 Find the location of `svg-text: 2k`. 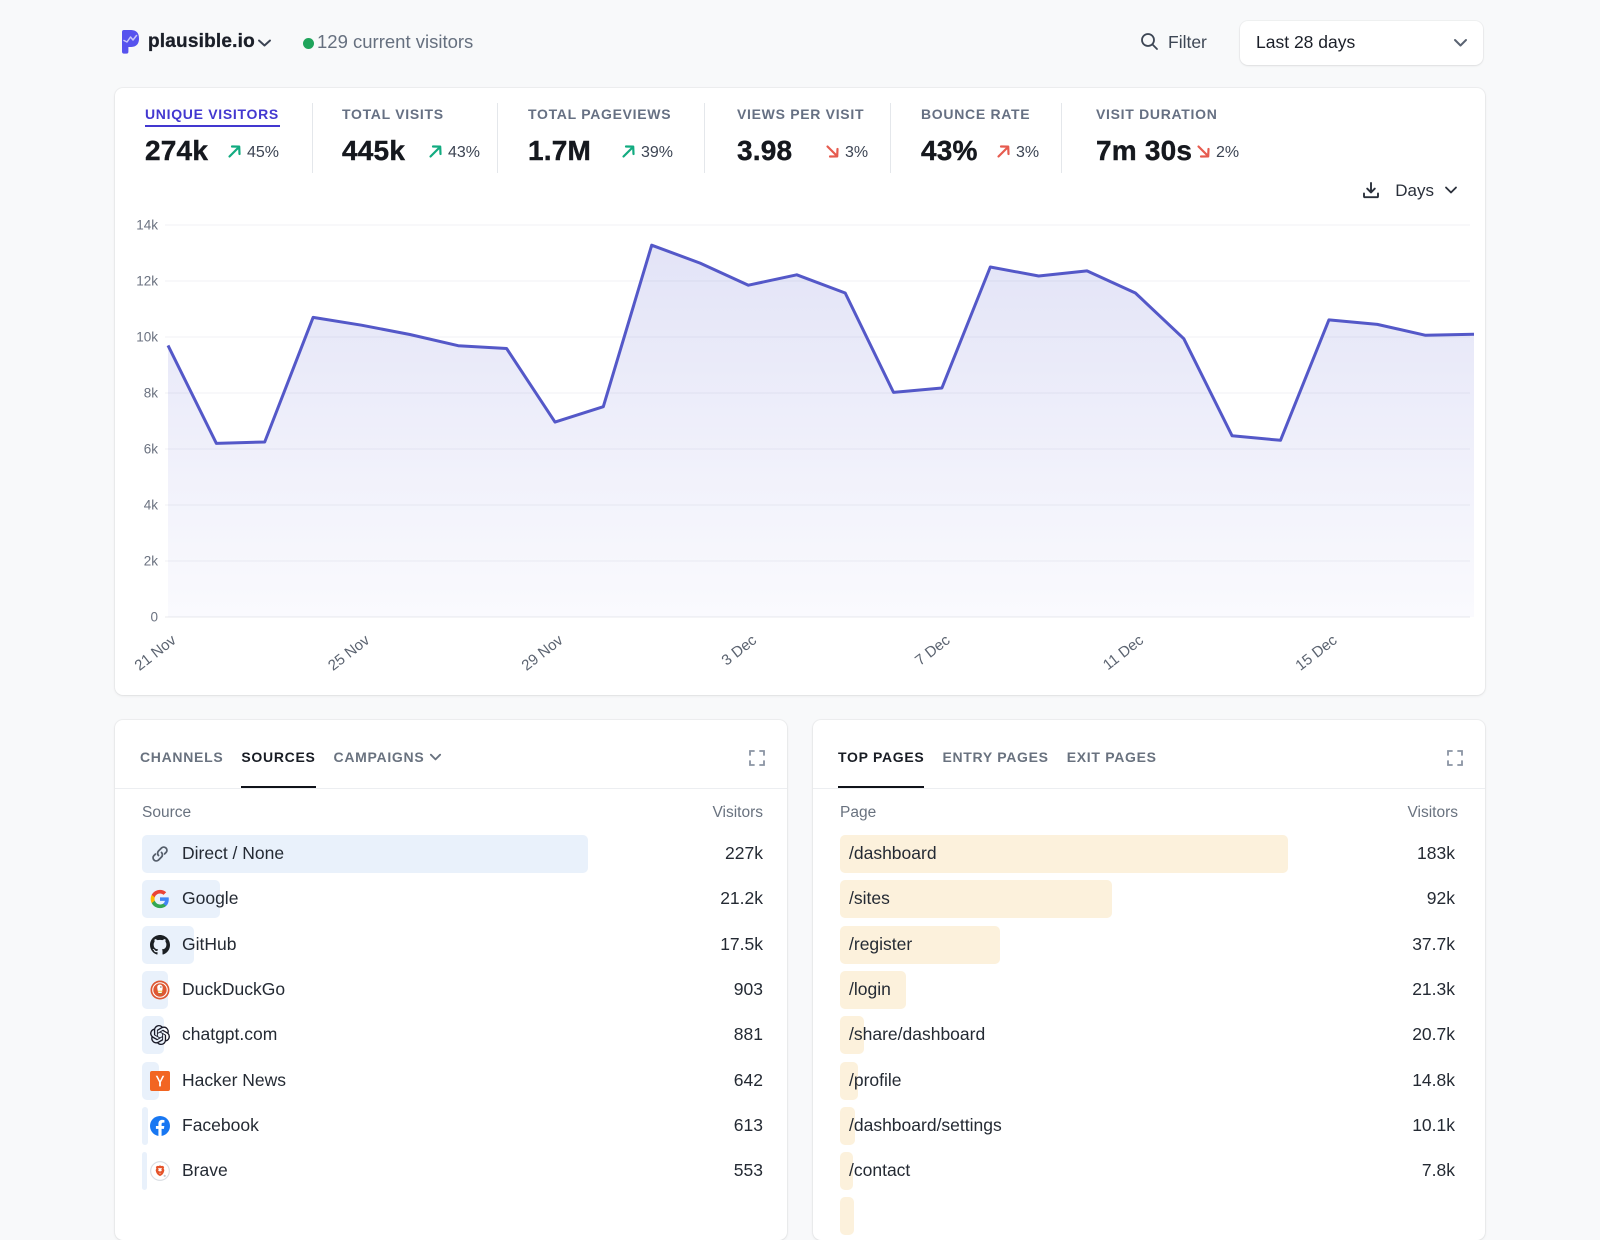

svg-text: 2k is located at coordinates (151, 561).